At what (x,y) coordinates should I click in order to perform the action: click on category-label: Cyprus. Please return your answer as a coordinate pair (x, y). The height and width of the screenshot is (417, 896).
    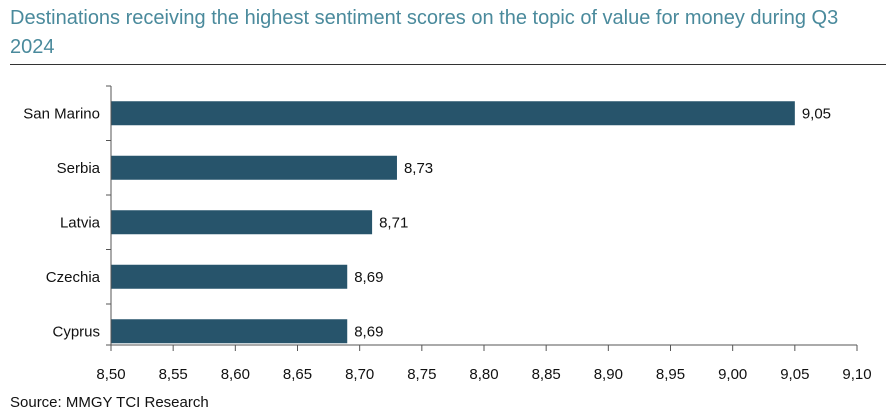
    Looking at the image, I should click on (76, 331).